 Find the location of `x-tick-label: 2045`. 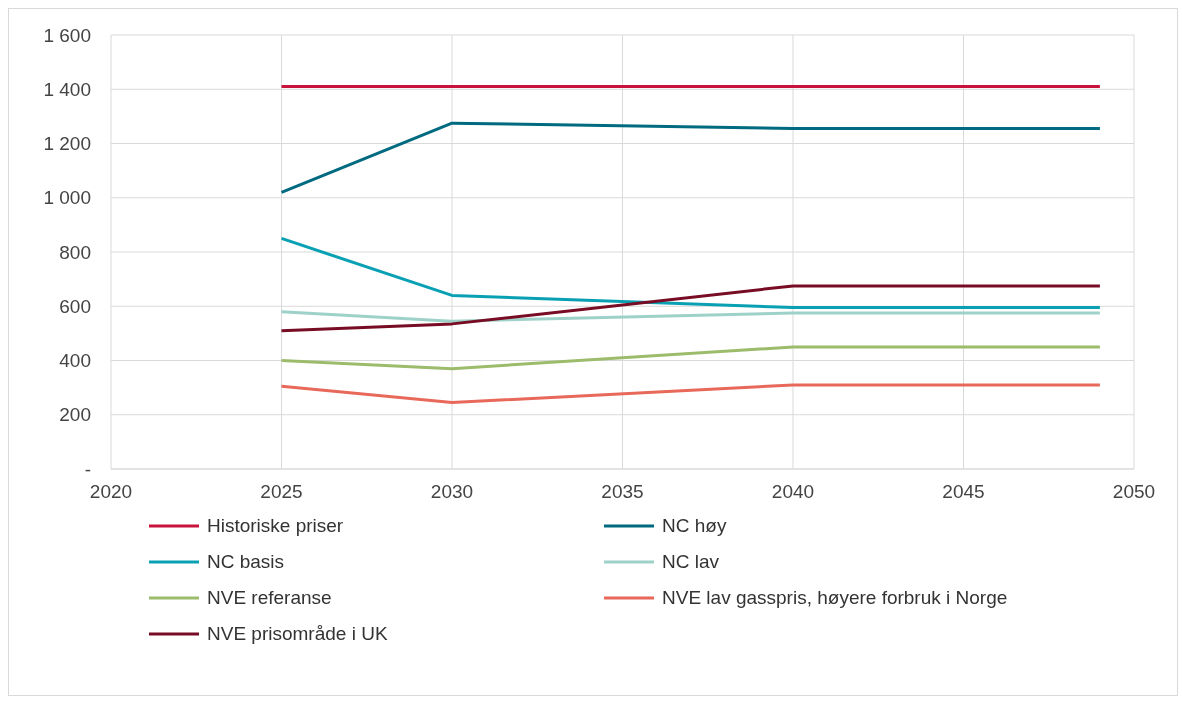

x-tick-label: 2045 is located at coordinates (963, 492).